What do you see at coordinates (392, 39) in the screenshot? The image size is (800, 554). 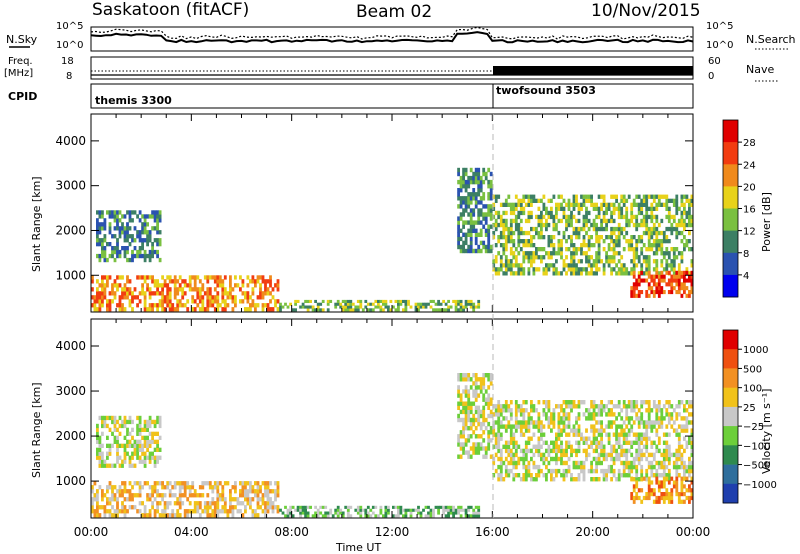 I see `nsky-frame` at bounding box center [392, 39].